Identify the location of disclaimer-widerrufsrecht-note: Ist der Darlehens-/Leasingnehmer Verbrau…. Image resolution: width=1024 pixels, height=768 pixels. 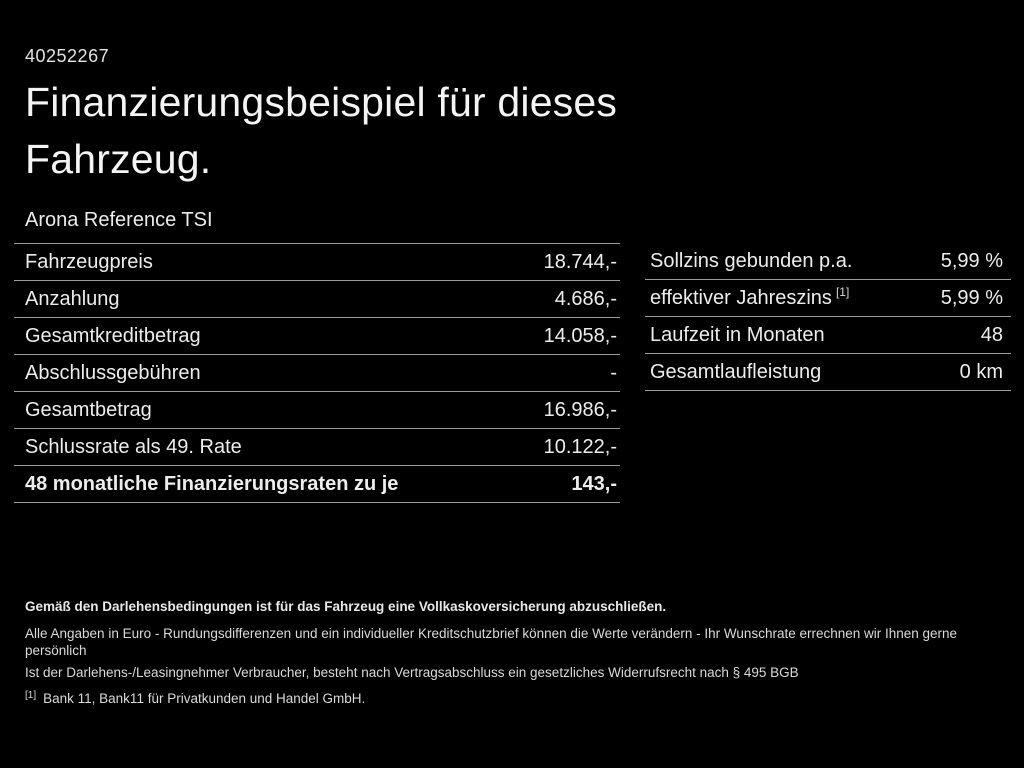
(412, 672).